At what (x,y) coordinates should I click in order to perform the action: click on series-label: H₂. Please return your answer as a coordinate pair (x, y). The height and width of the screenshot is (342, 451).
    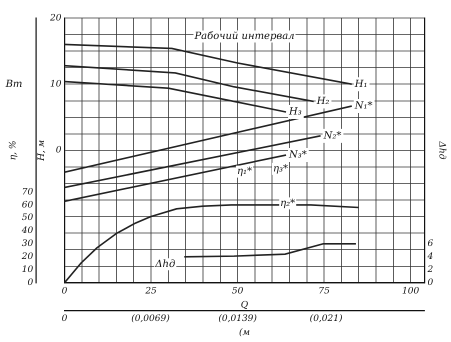
    Looking at the image, I should click on (323, 102).